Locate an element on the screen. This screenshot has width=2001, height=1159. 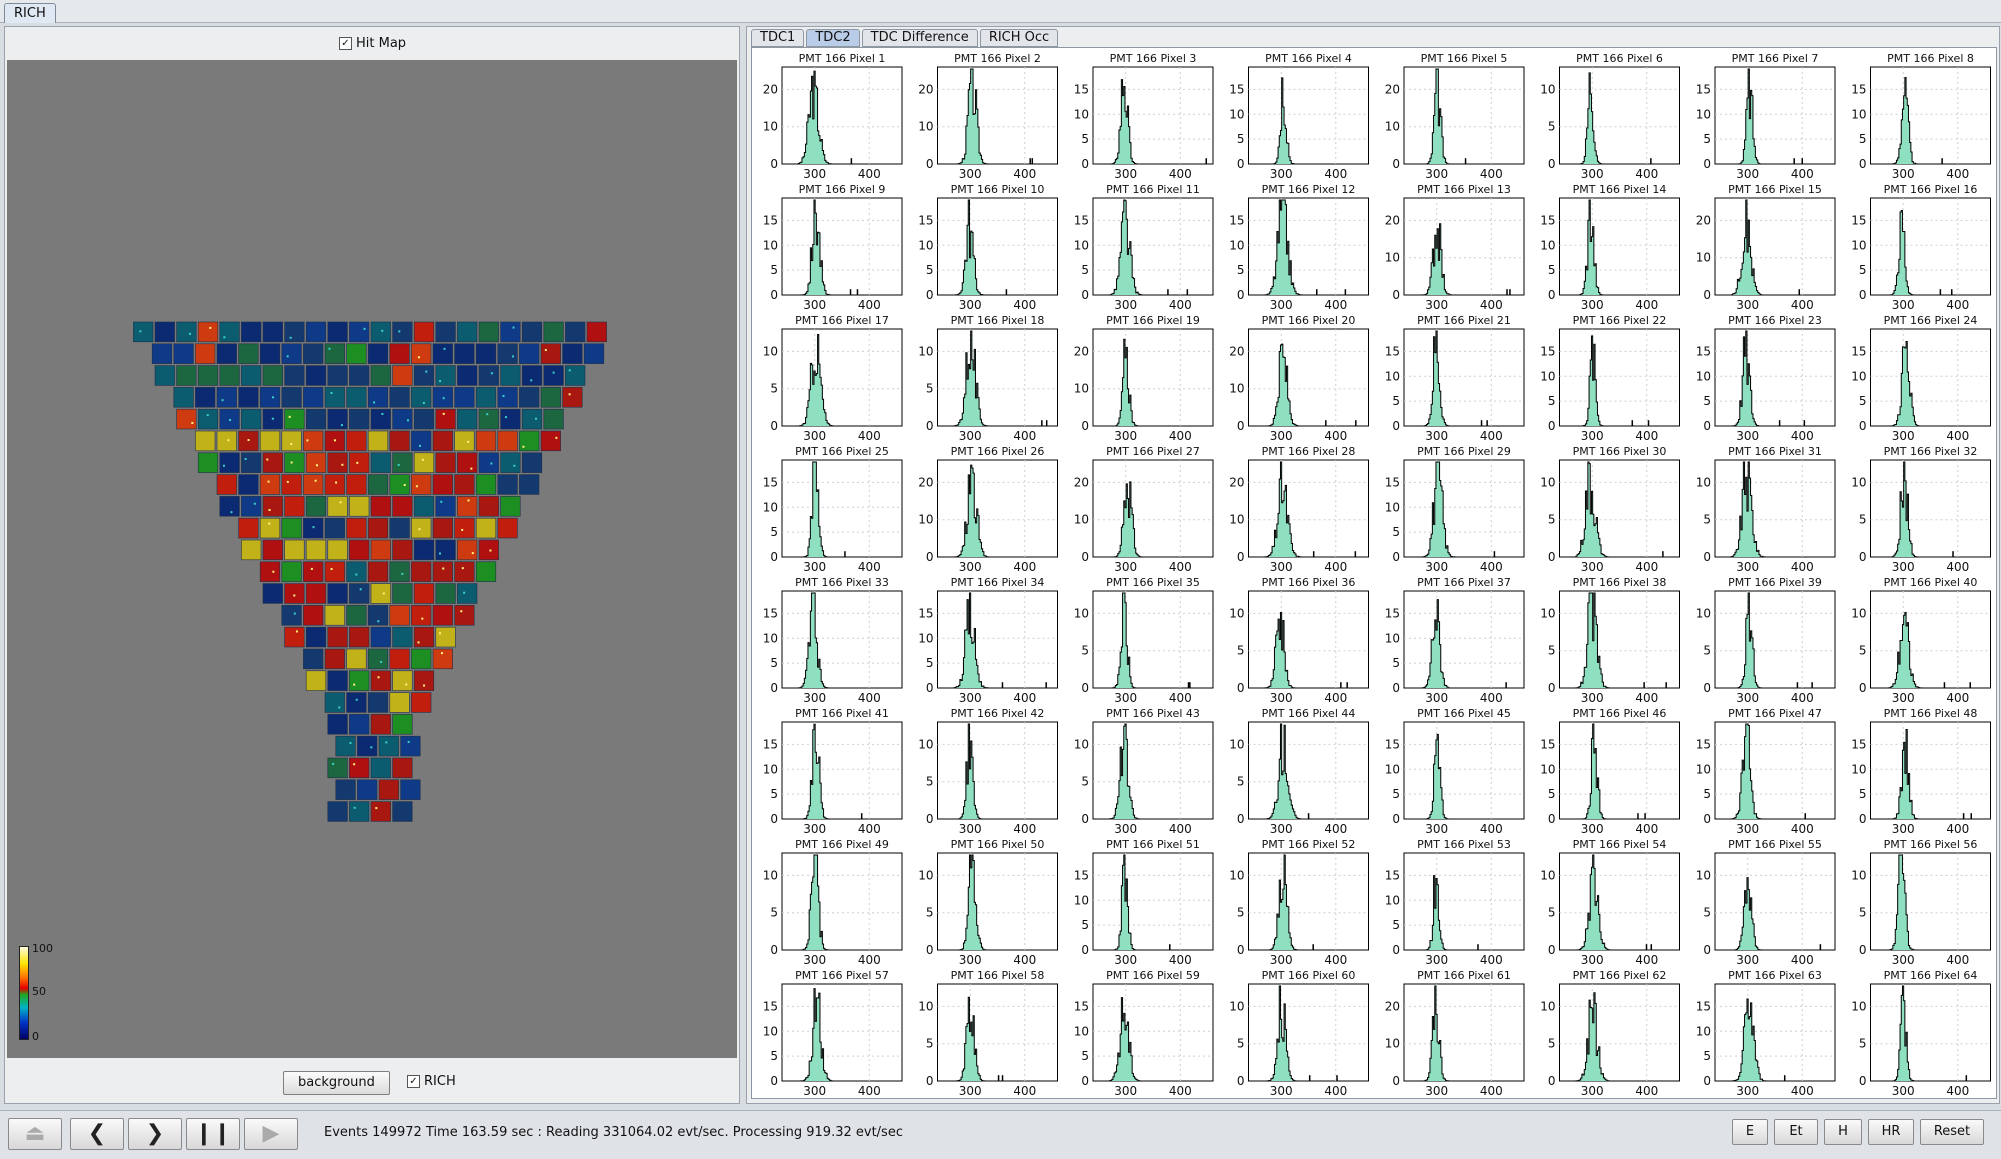
histogram-plot: PMT 166 Pixel 24 0 5 10 15 300 400 is located at coordinates (1921, 378).